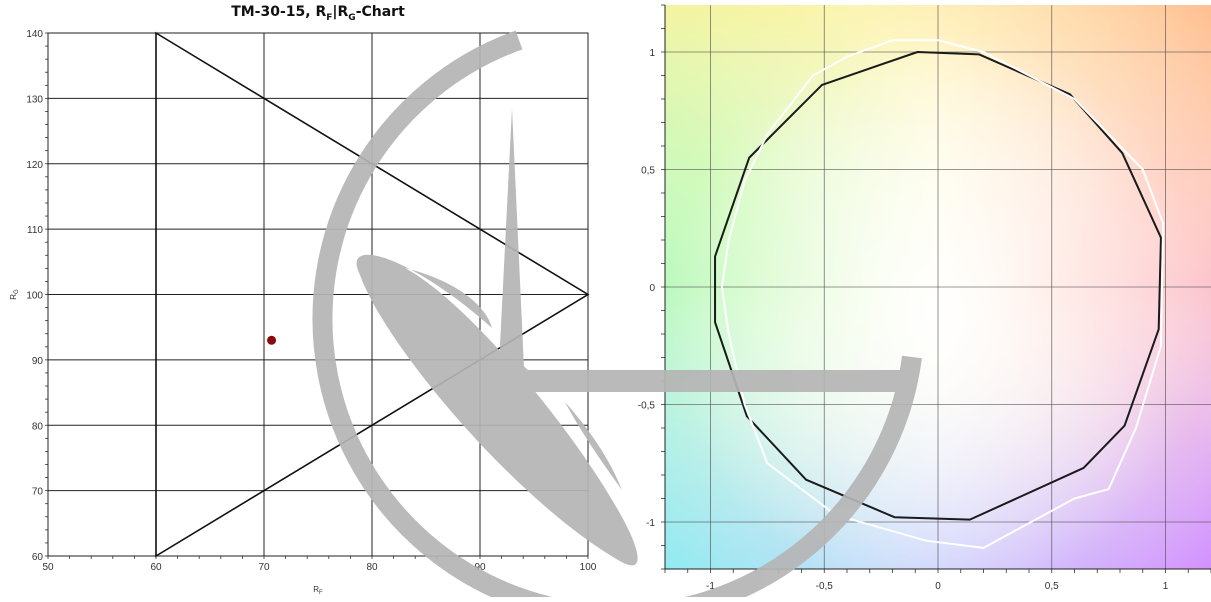 This screenshot has width=1211, height=602. Describe the element at coordinates (156, 567) in the screenshot. I see `x-tick-label: 60` at that location.